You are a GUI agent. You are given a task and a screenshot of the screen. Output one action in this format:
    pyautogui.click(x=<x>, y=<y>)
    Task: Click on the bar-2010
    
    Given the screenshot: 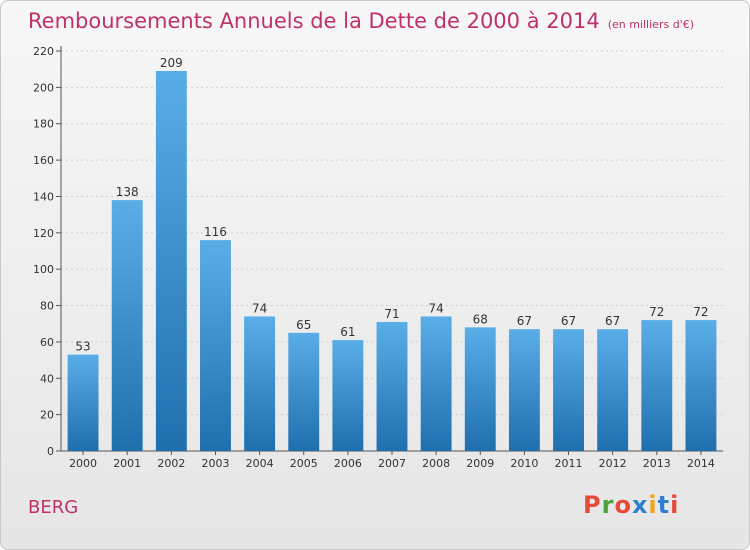 What is the action you would take?
    pyautogui.click(x=524, y=390)
    